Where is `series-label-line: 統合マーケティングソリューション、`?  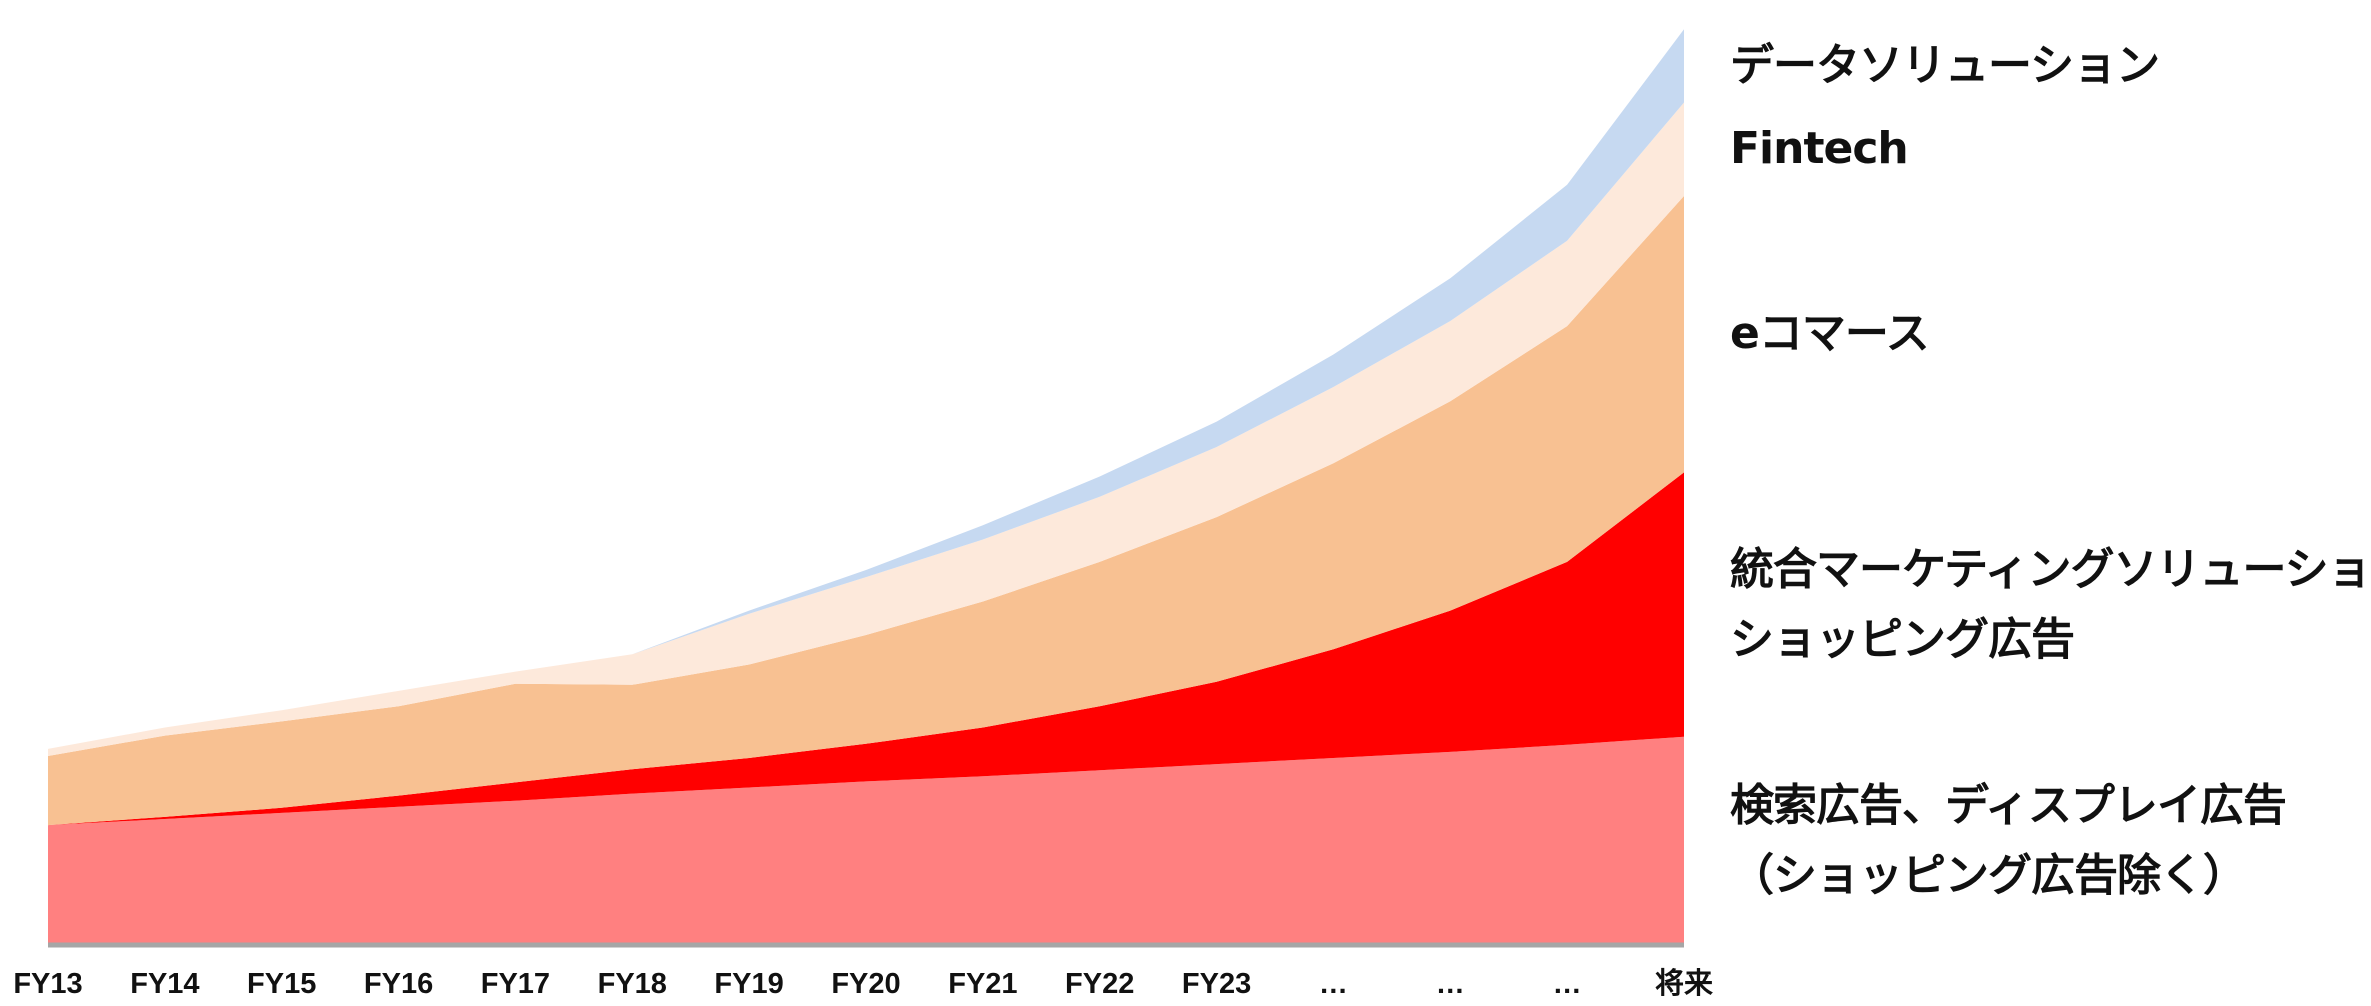
series-label-line: 統合マーケティングソリューション、 is located at coordinates (2050, 569).